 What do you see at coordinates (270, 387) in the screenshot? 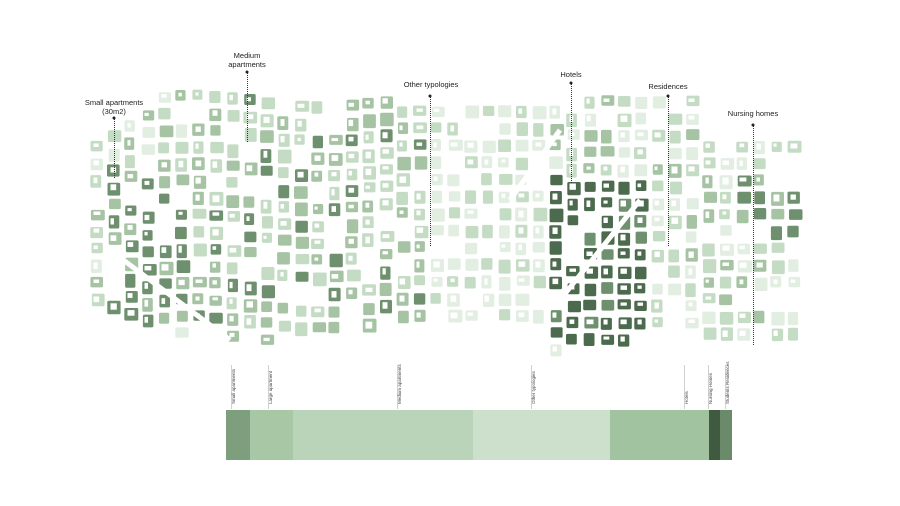
I see `label-large-apartment: Large apartment` at bounding box center [270, 387].